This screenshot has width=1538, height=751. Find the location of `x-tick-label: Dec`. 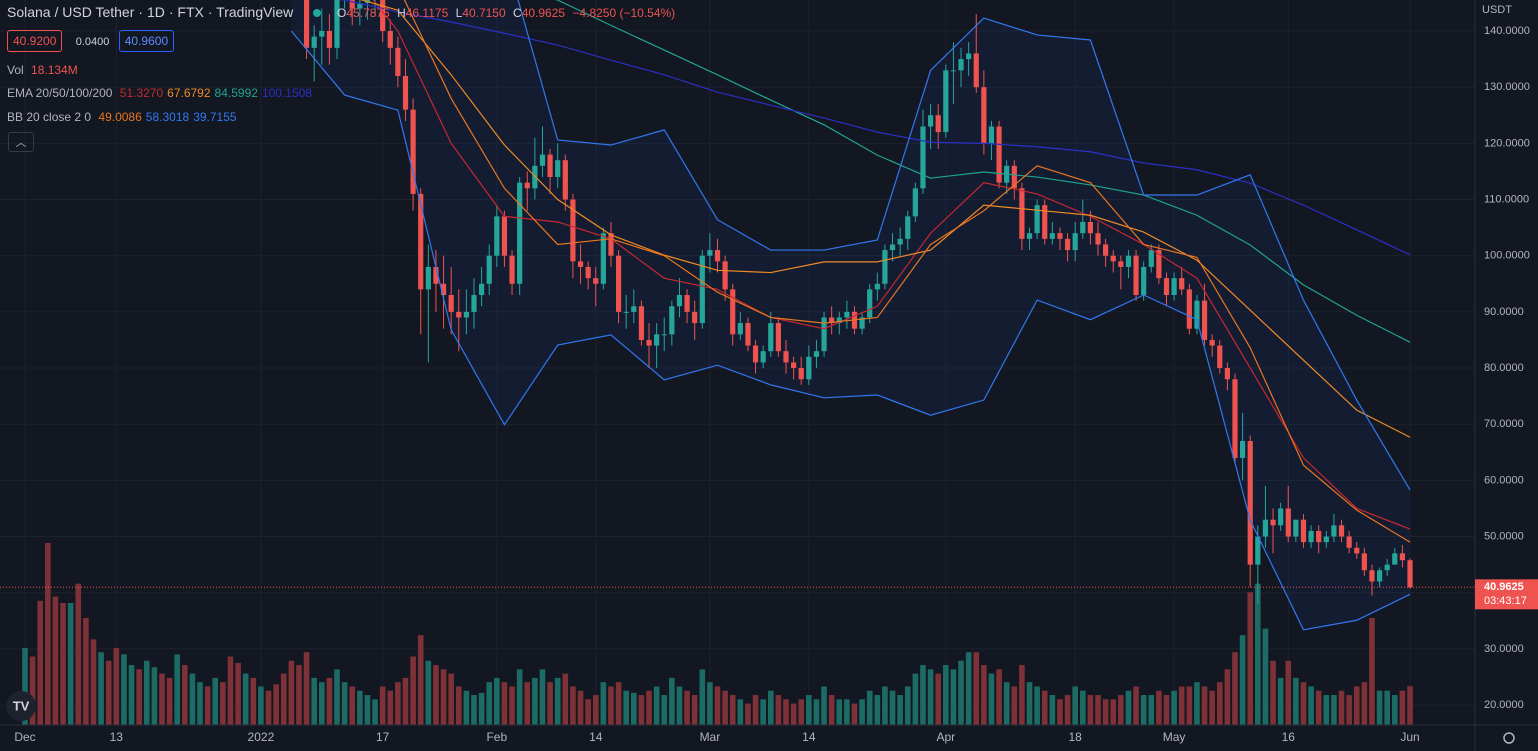

x-tick-label: Dec is located at coordinates (24, 737).